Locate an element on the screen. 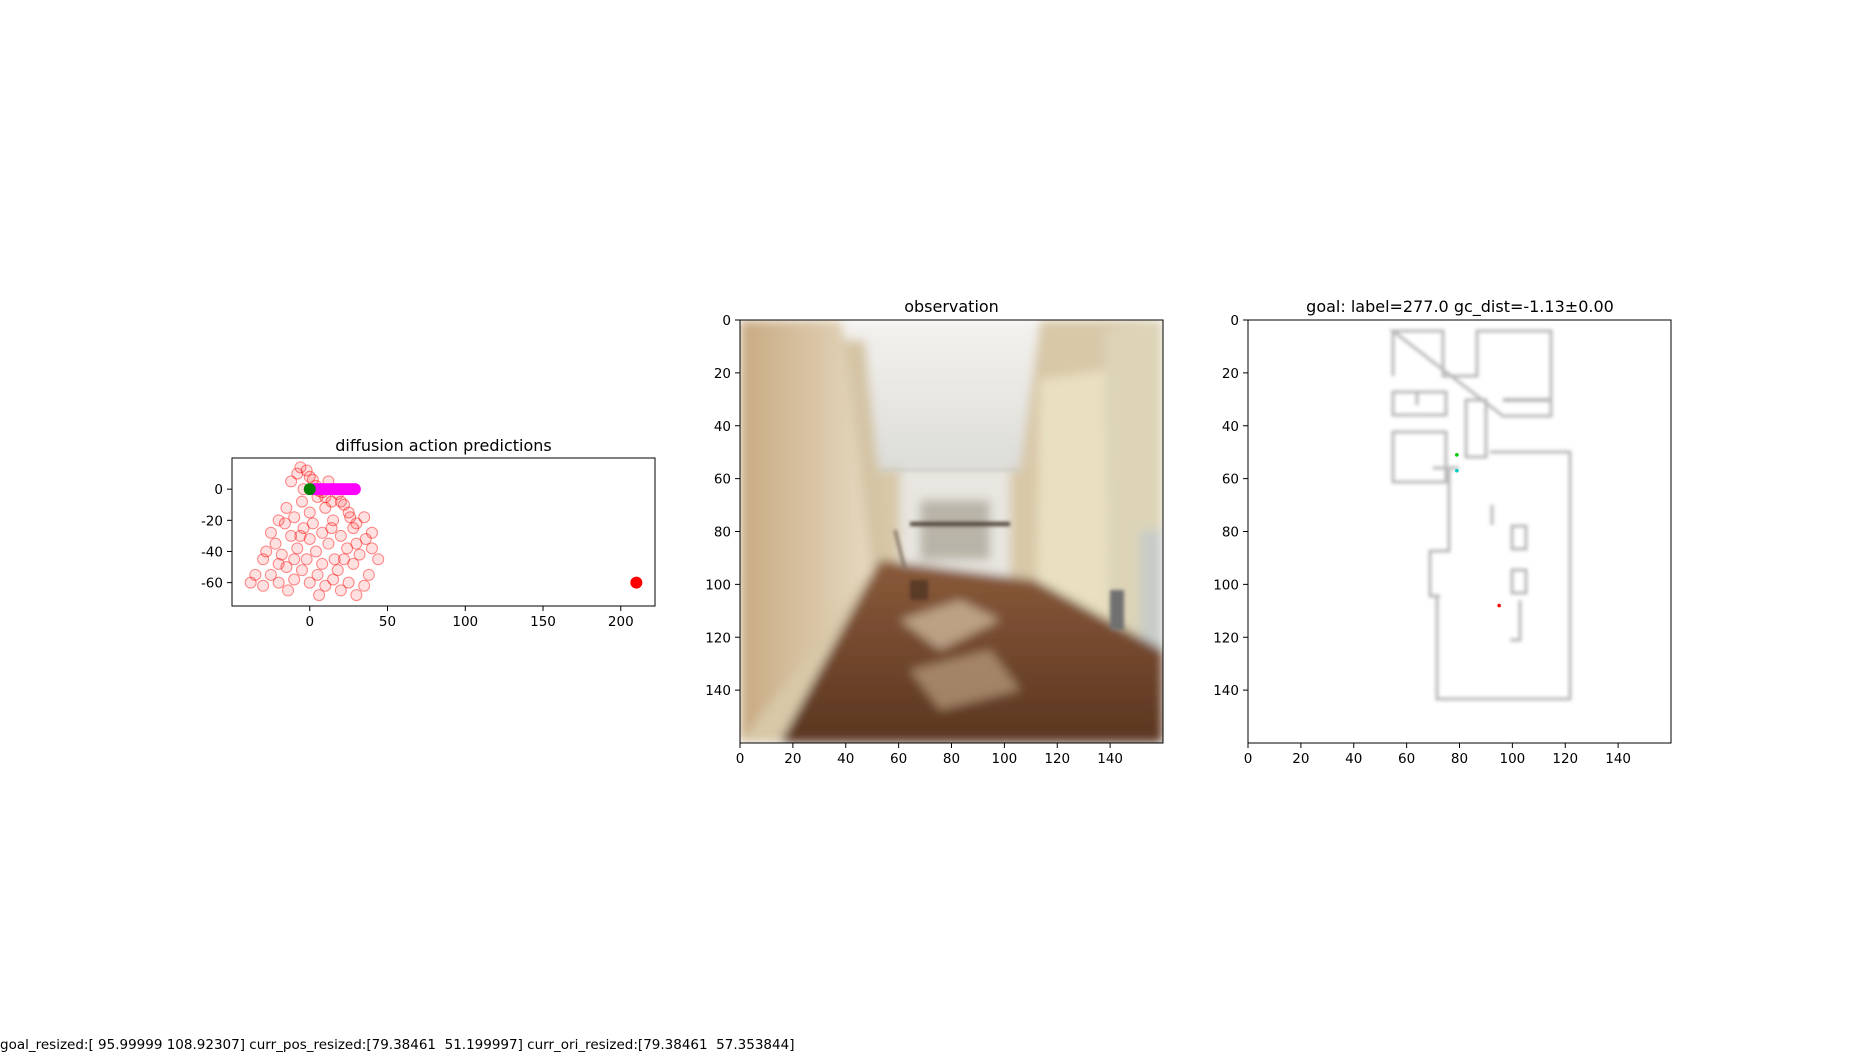  panel2-xtick-label: 0 is located at coordinates (740, 759).